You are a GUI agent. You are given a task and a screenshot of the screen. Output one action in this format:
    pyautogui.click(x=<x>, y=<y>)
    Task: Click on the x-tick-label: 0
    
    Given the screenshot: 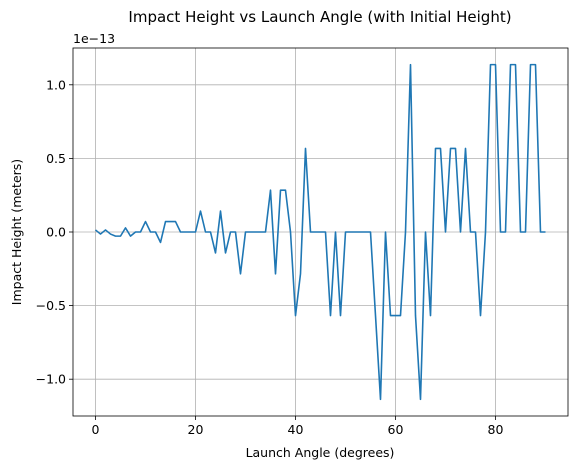 What is the action you would take?
    pyautogui.click(x=96, y=429)
    